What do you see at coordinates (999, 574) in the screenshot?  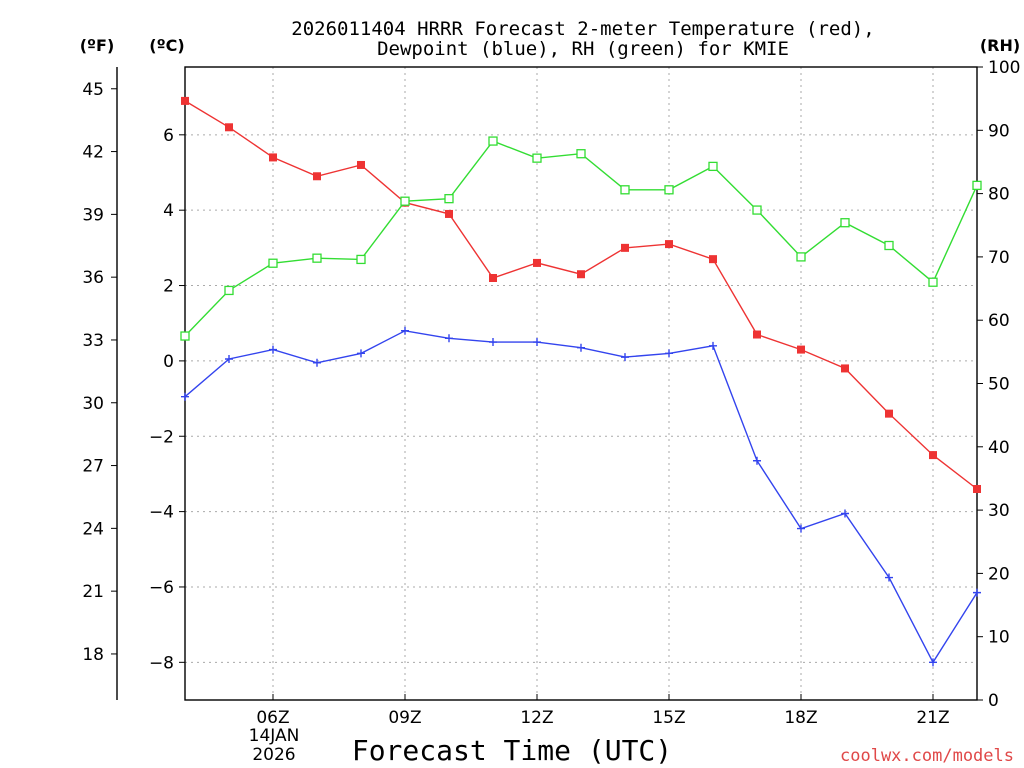 I see `rh-tick-label: 20` at bounding box center [999, 574].